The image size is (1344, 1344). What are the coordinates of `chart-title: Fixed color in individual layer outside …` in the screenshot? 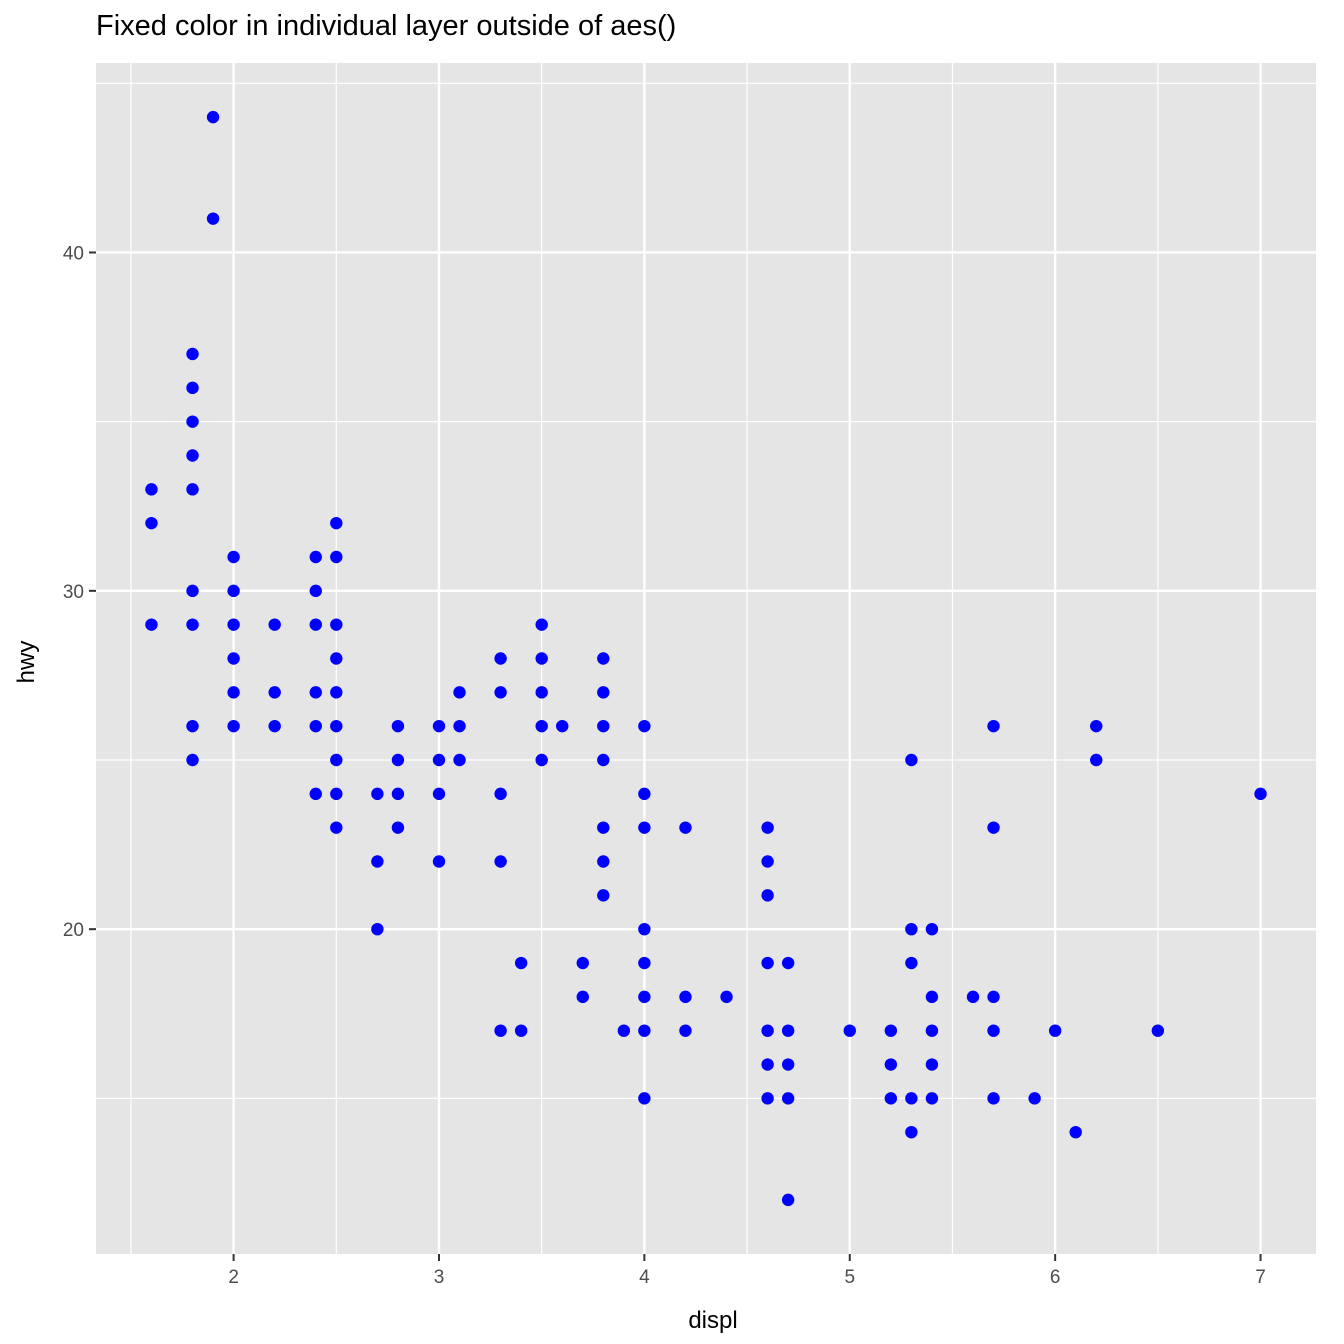 It's located at (386, 26).